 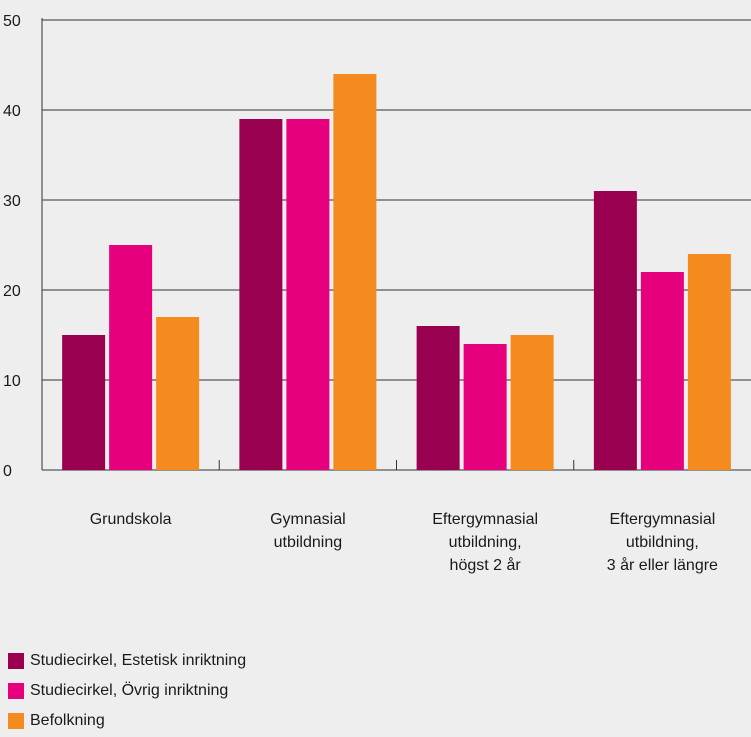 I want to click on y-tick-label: 10, so click(x=12, y=381).